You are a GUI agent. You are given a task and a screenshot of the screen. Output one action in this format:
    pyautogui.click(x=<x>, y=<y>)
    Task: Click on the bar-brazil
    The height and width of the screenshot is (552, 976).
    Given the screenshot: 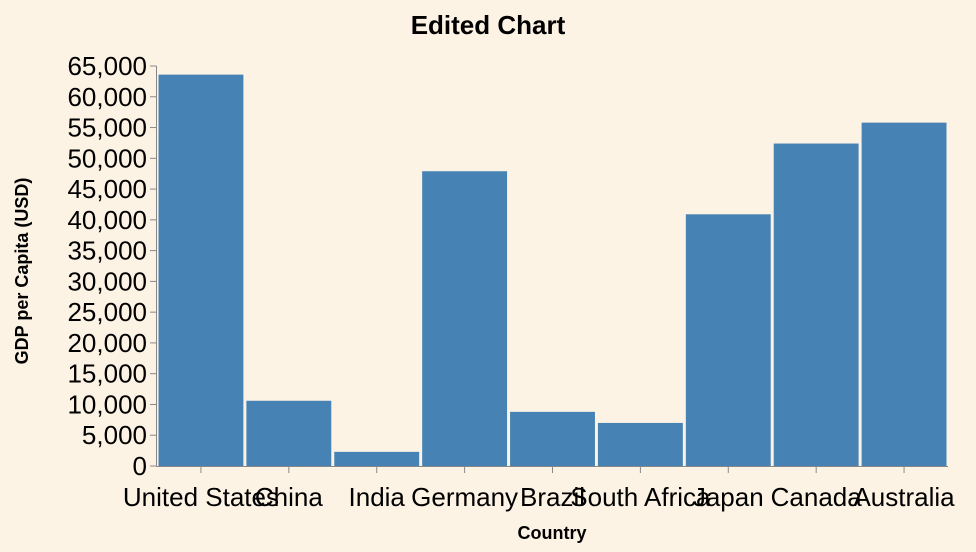 What is the action you would take?
    pyautogui.click(x=552, y=438)
    